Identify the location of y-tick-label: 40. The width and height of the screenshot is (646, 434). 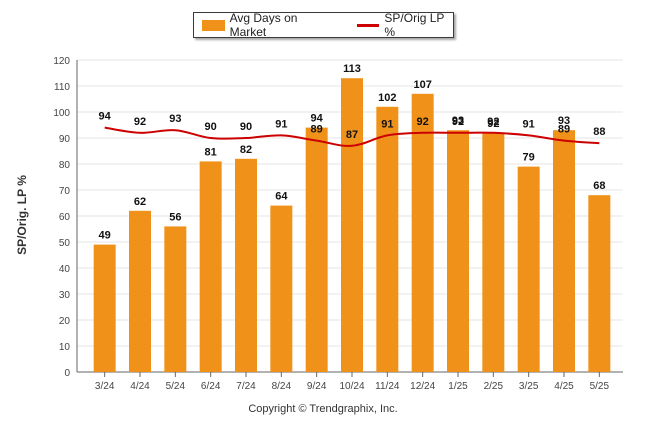
(65, 269).